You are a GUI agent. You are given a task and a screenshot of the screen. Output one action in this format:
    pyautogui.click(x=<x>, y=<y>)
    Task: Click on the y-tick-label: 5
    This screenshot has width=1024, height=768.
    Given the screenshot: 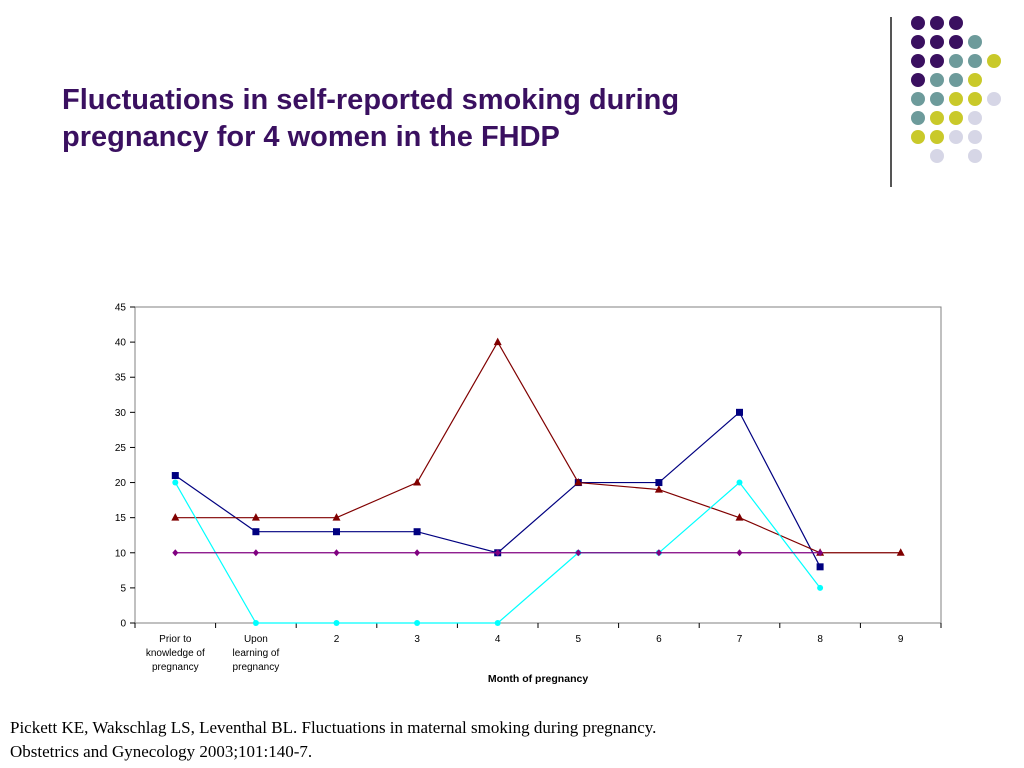 What is the action you would take?
    pyautogui.click(x=123, y=588)
    